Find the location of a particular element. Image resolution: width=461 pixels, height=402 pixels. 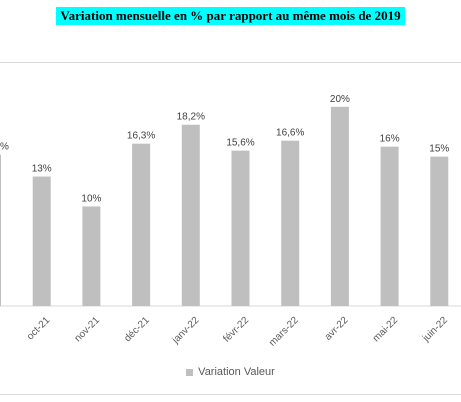

data-label-janv-22: 18,2% is located at coordinates (191, 117).